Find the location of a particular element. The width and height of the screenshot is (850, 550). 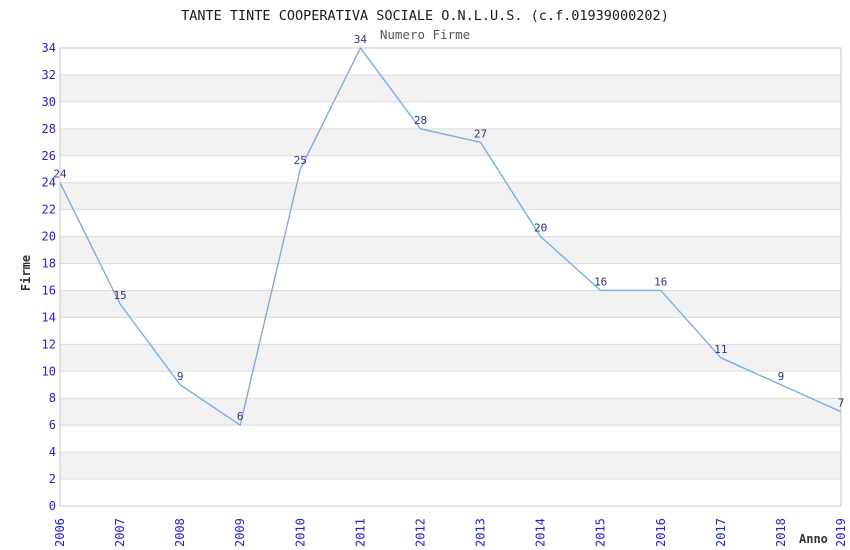

x-tick-label: 2017 is located at coordinates (721, 532).